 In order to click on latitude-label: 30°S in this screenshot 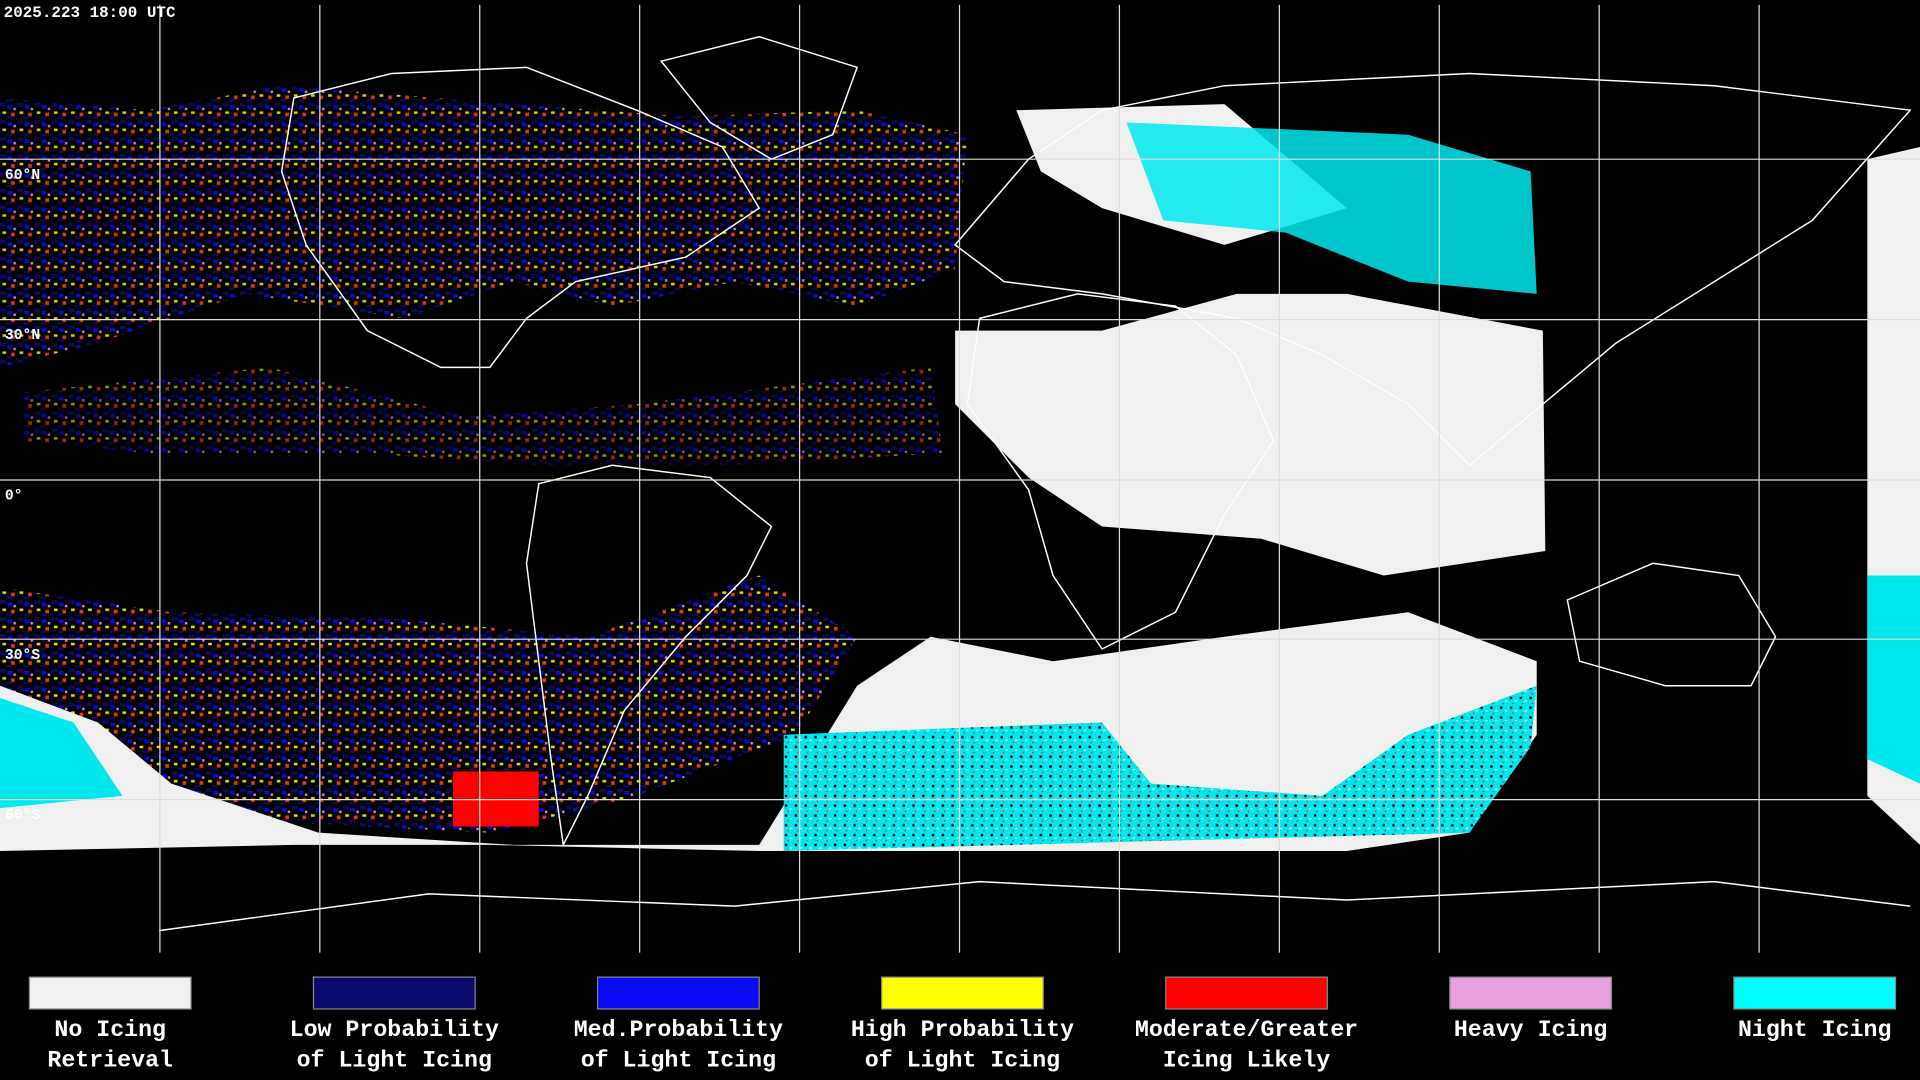, I will do `click(22, 656)`.